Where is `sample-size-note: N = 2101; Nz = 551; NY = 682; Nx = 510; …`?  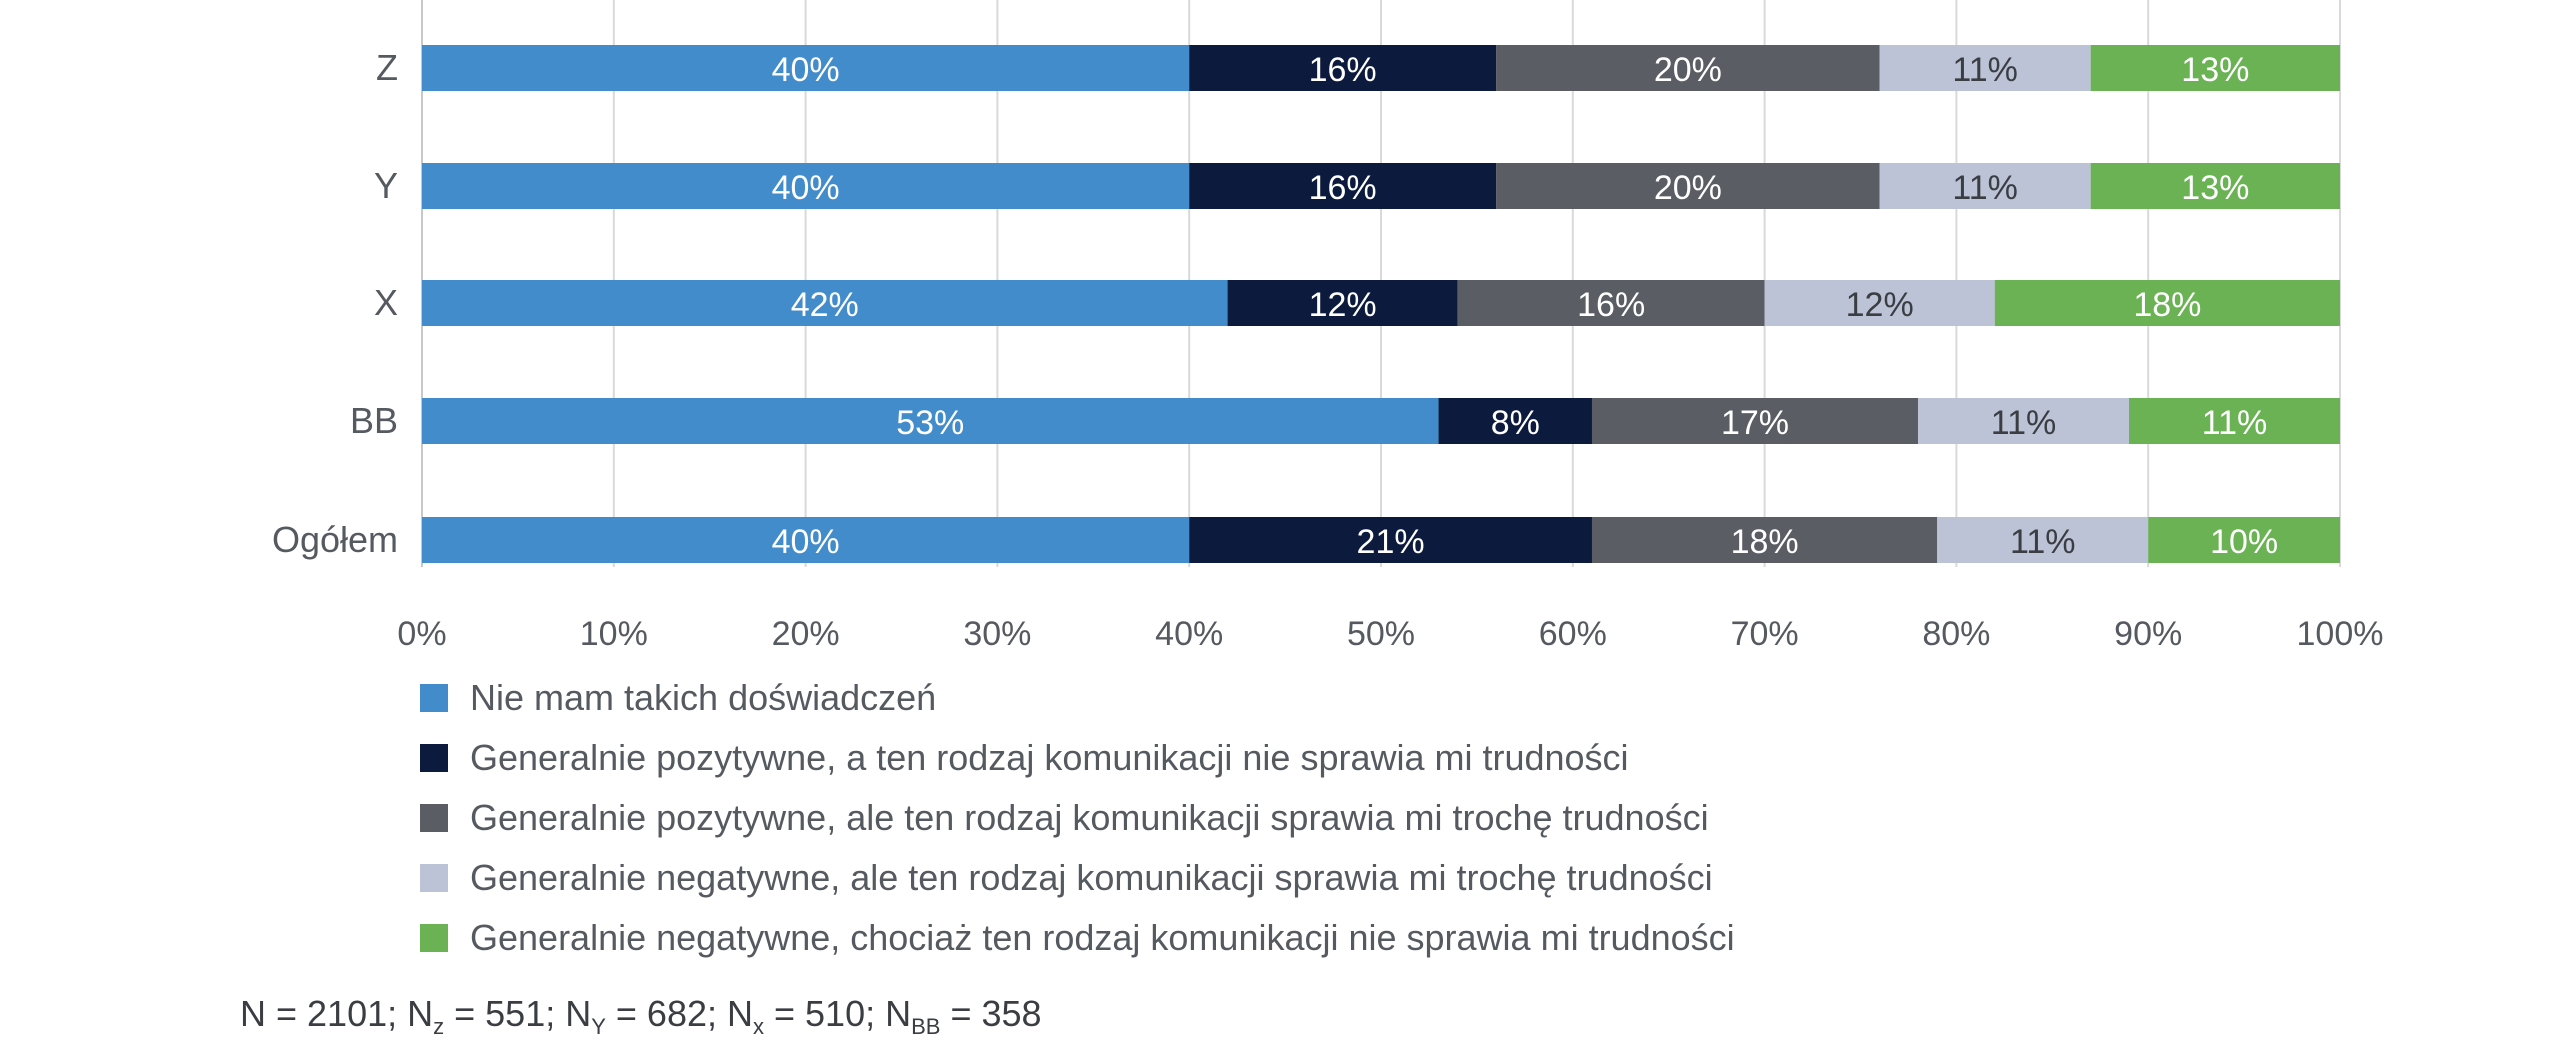 sample-size-note: N = 2101; Nz = 551; NY = 682; Nx = 510; … is located at coordinates (641, 1020).